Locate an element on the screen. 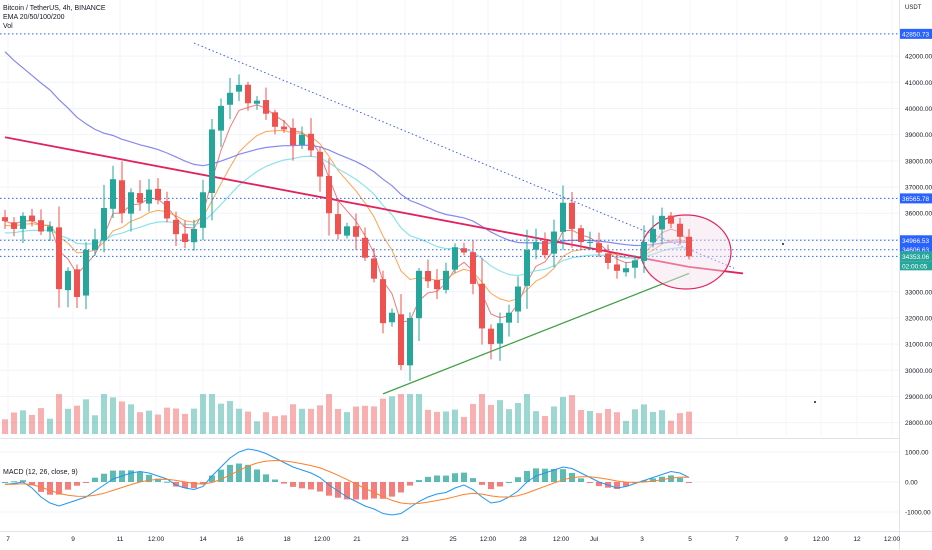 Image resolution: width=932 pixels, height=550 pixels. vol-legend: Vol is located at coordinates (8, 26).